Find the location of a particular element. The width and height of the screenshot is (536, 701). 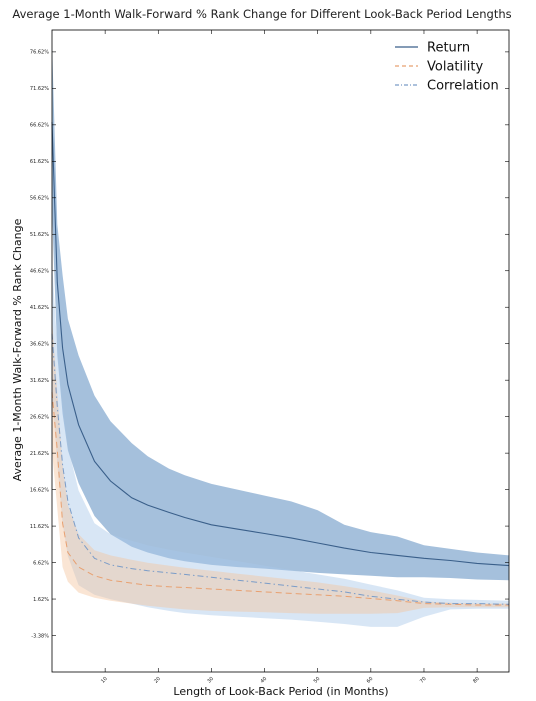

y-tick-label: 46.62% is located at coordinates (39, 272).